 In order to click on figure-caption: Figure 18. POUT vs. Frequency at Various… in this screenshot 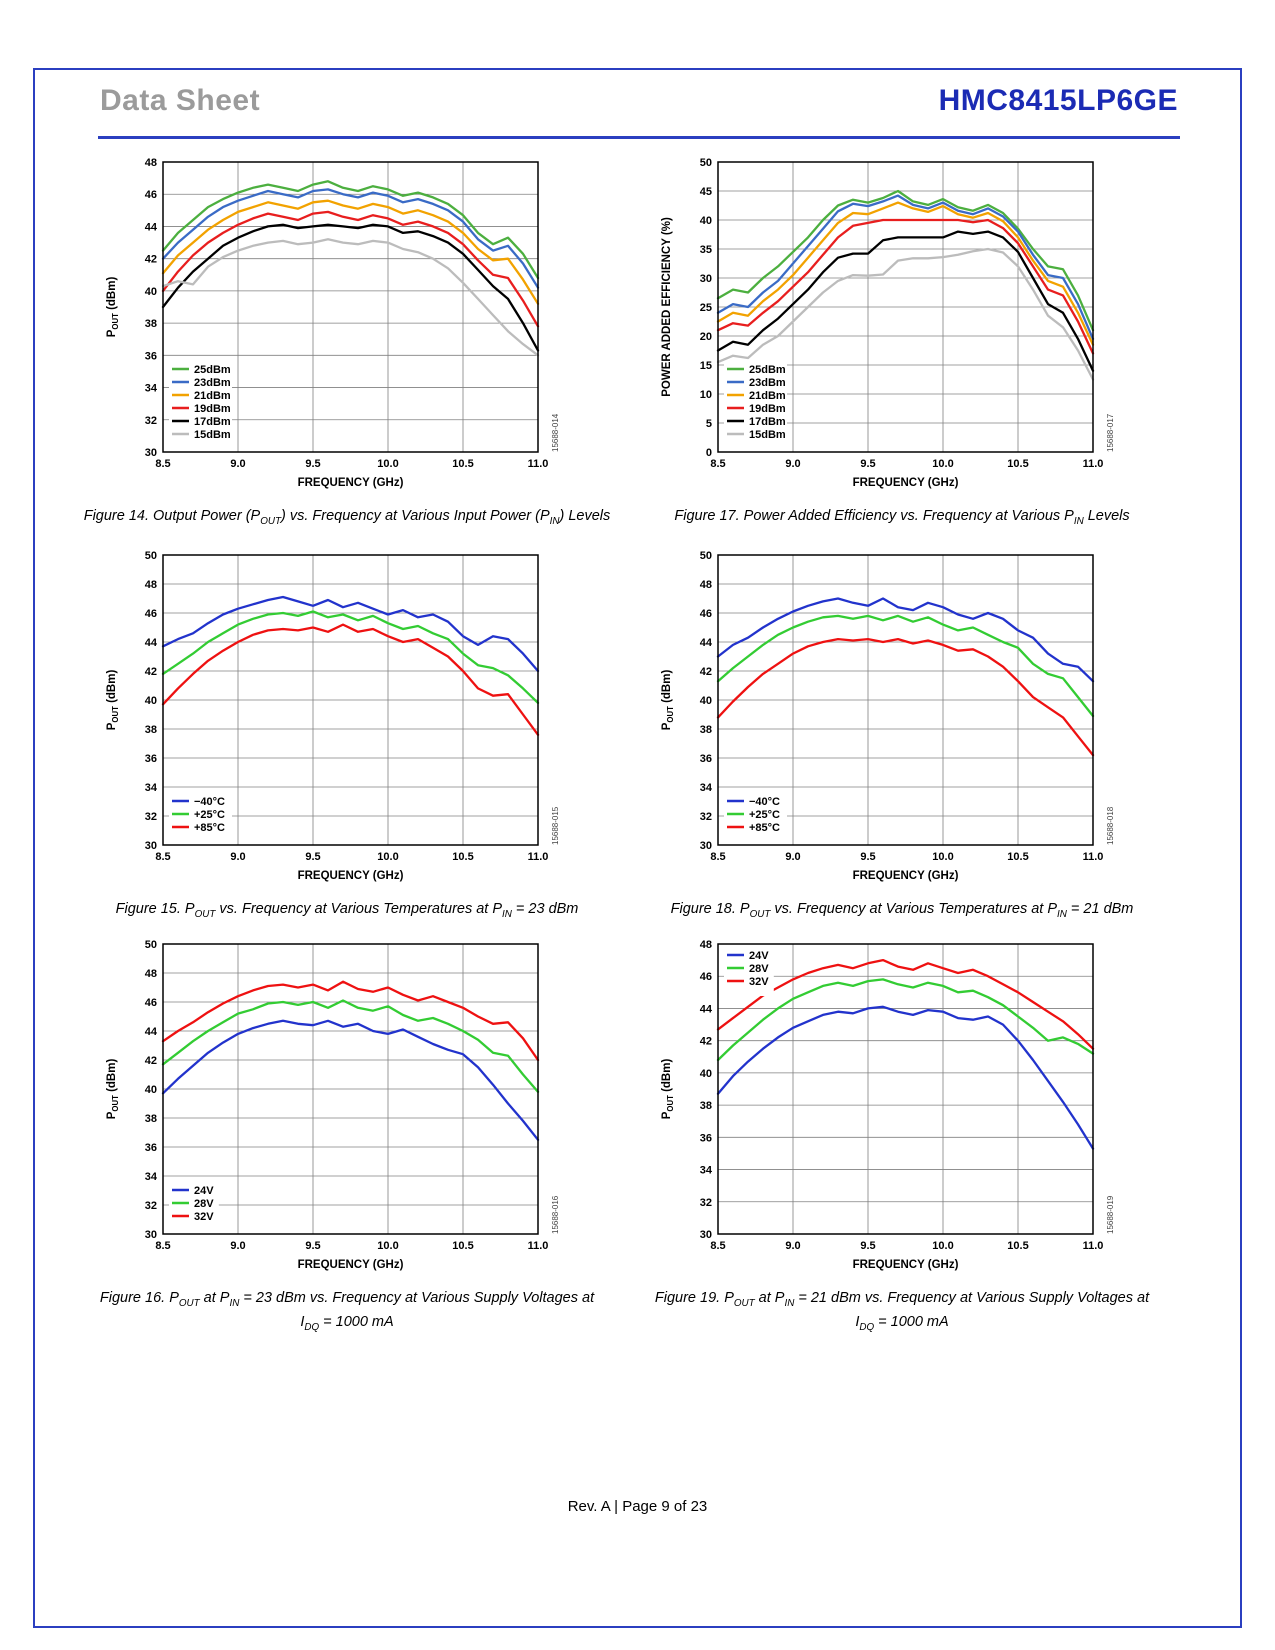, I will do `click(902, 910)`.